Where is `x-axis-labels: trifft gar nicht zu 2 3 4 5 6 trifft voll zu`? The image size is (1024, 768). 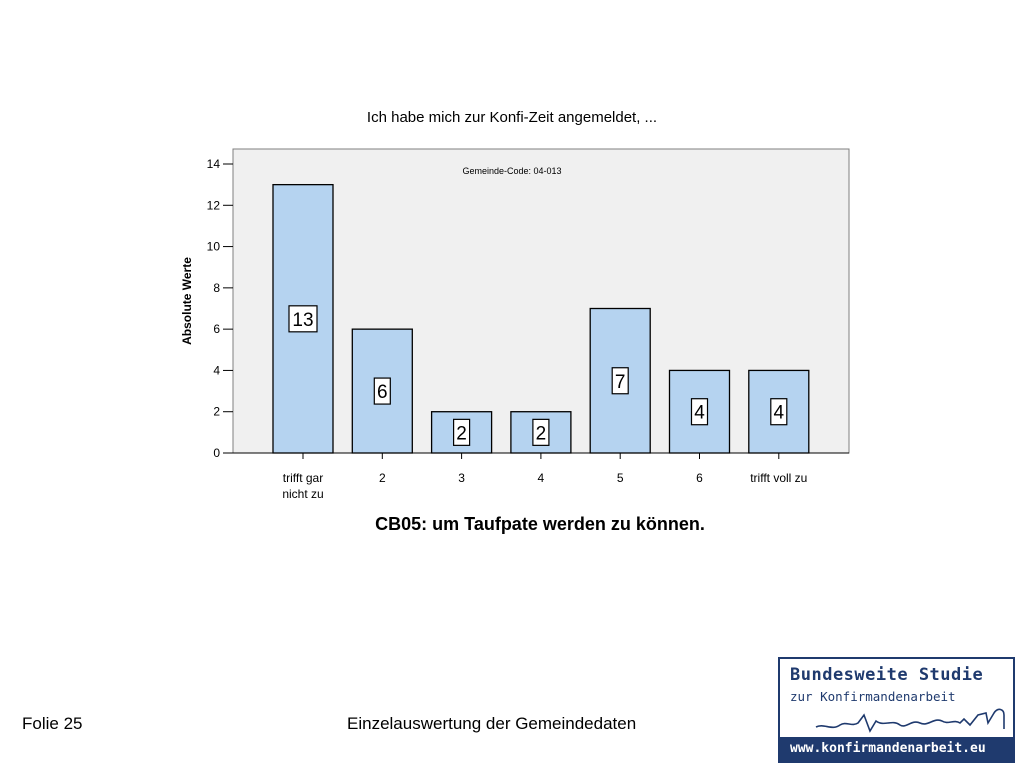 x-axis-labels: trifft gar nicht zu 2 3 4 5 6 trifft voll zu is located at coordinates (544, 477).